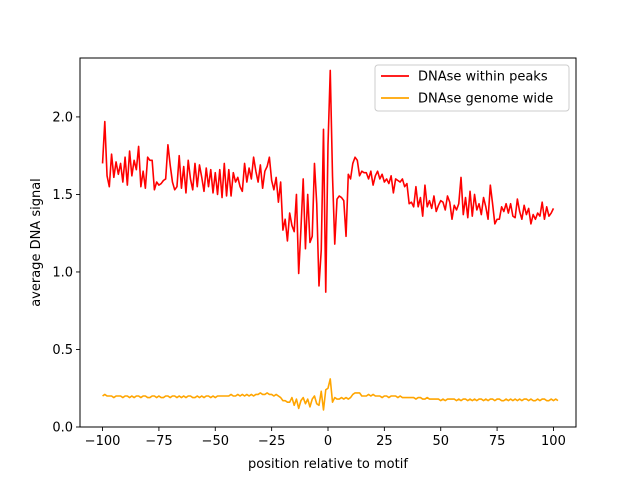 The image size is (640, 480). I want to click on y-axis-label: average DNA signal, so click(36, 242).